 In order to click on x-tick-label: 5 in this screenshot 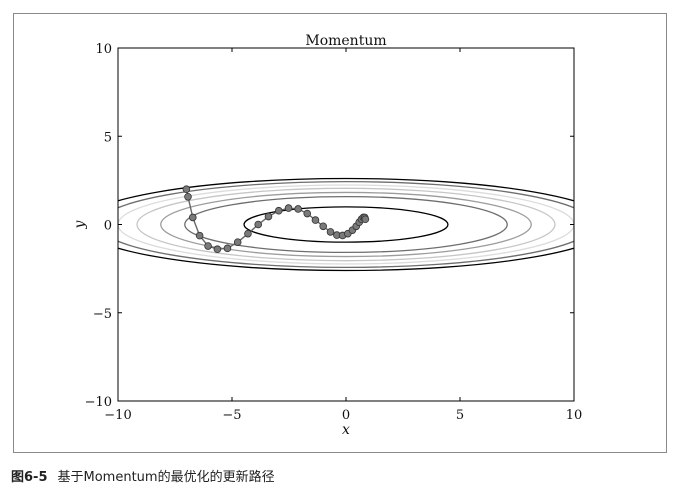, I will do `click(460, 415)`.